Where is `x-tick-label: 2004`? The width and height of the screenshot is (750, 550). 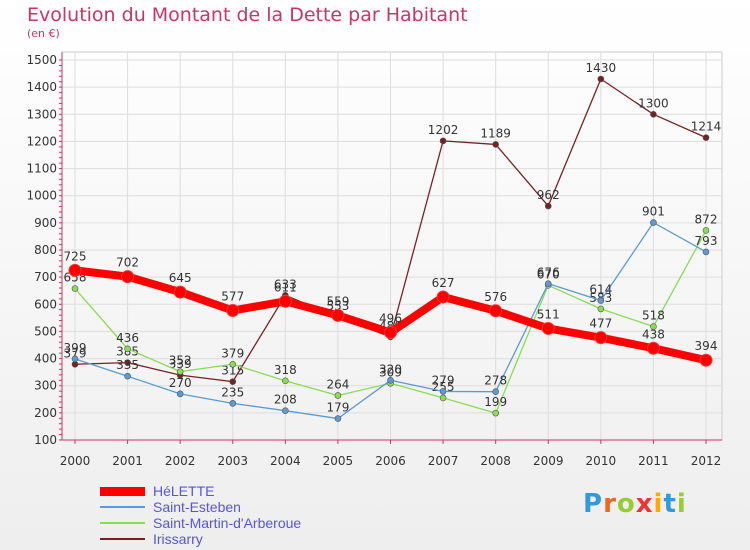
x-tick-label: 2004 is located at coordinates (285, 461).